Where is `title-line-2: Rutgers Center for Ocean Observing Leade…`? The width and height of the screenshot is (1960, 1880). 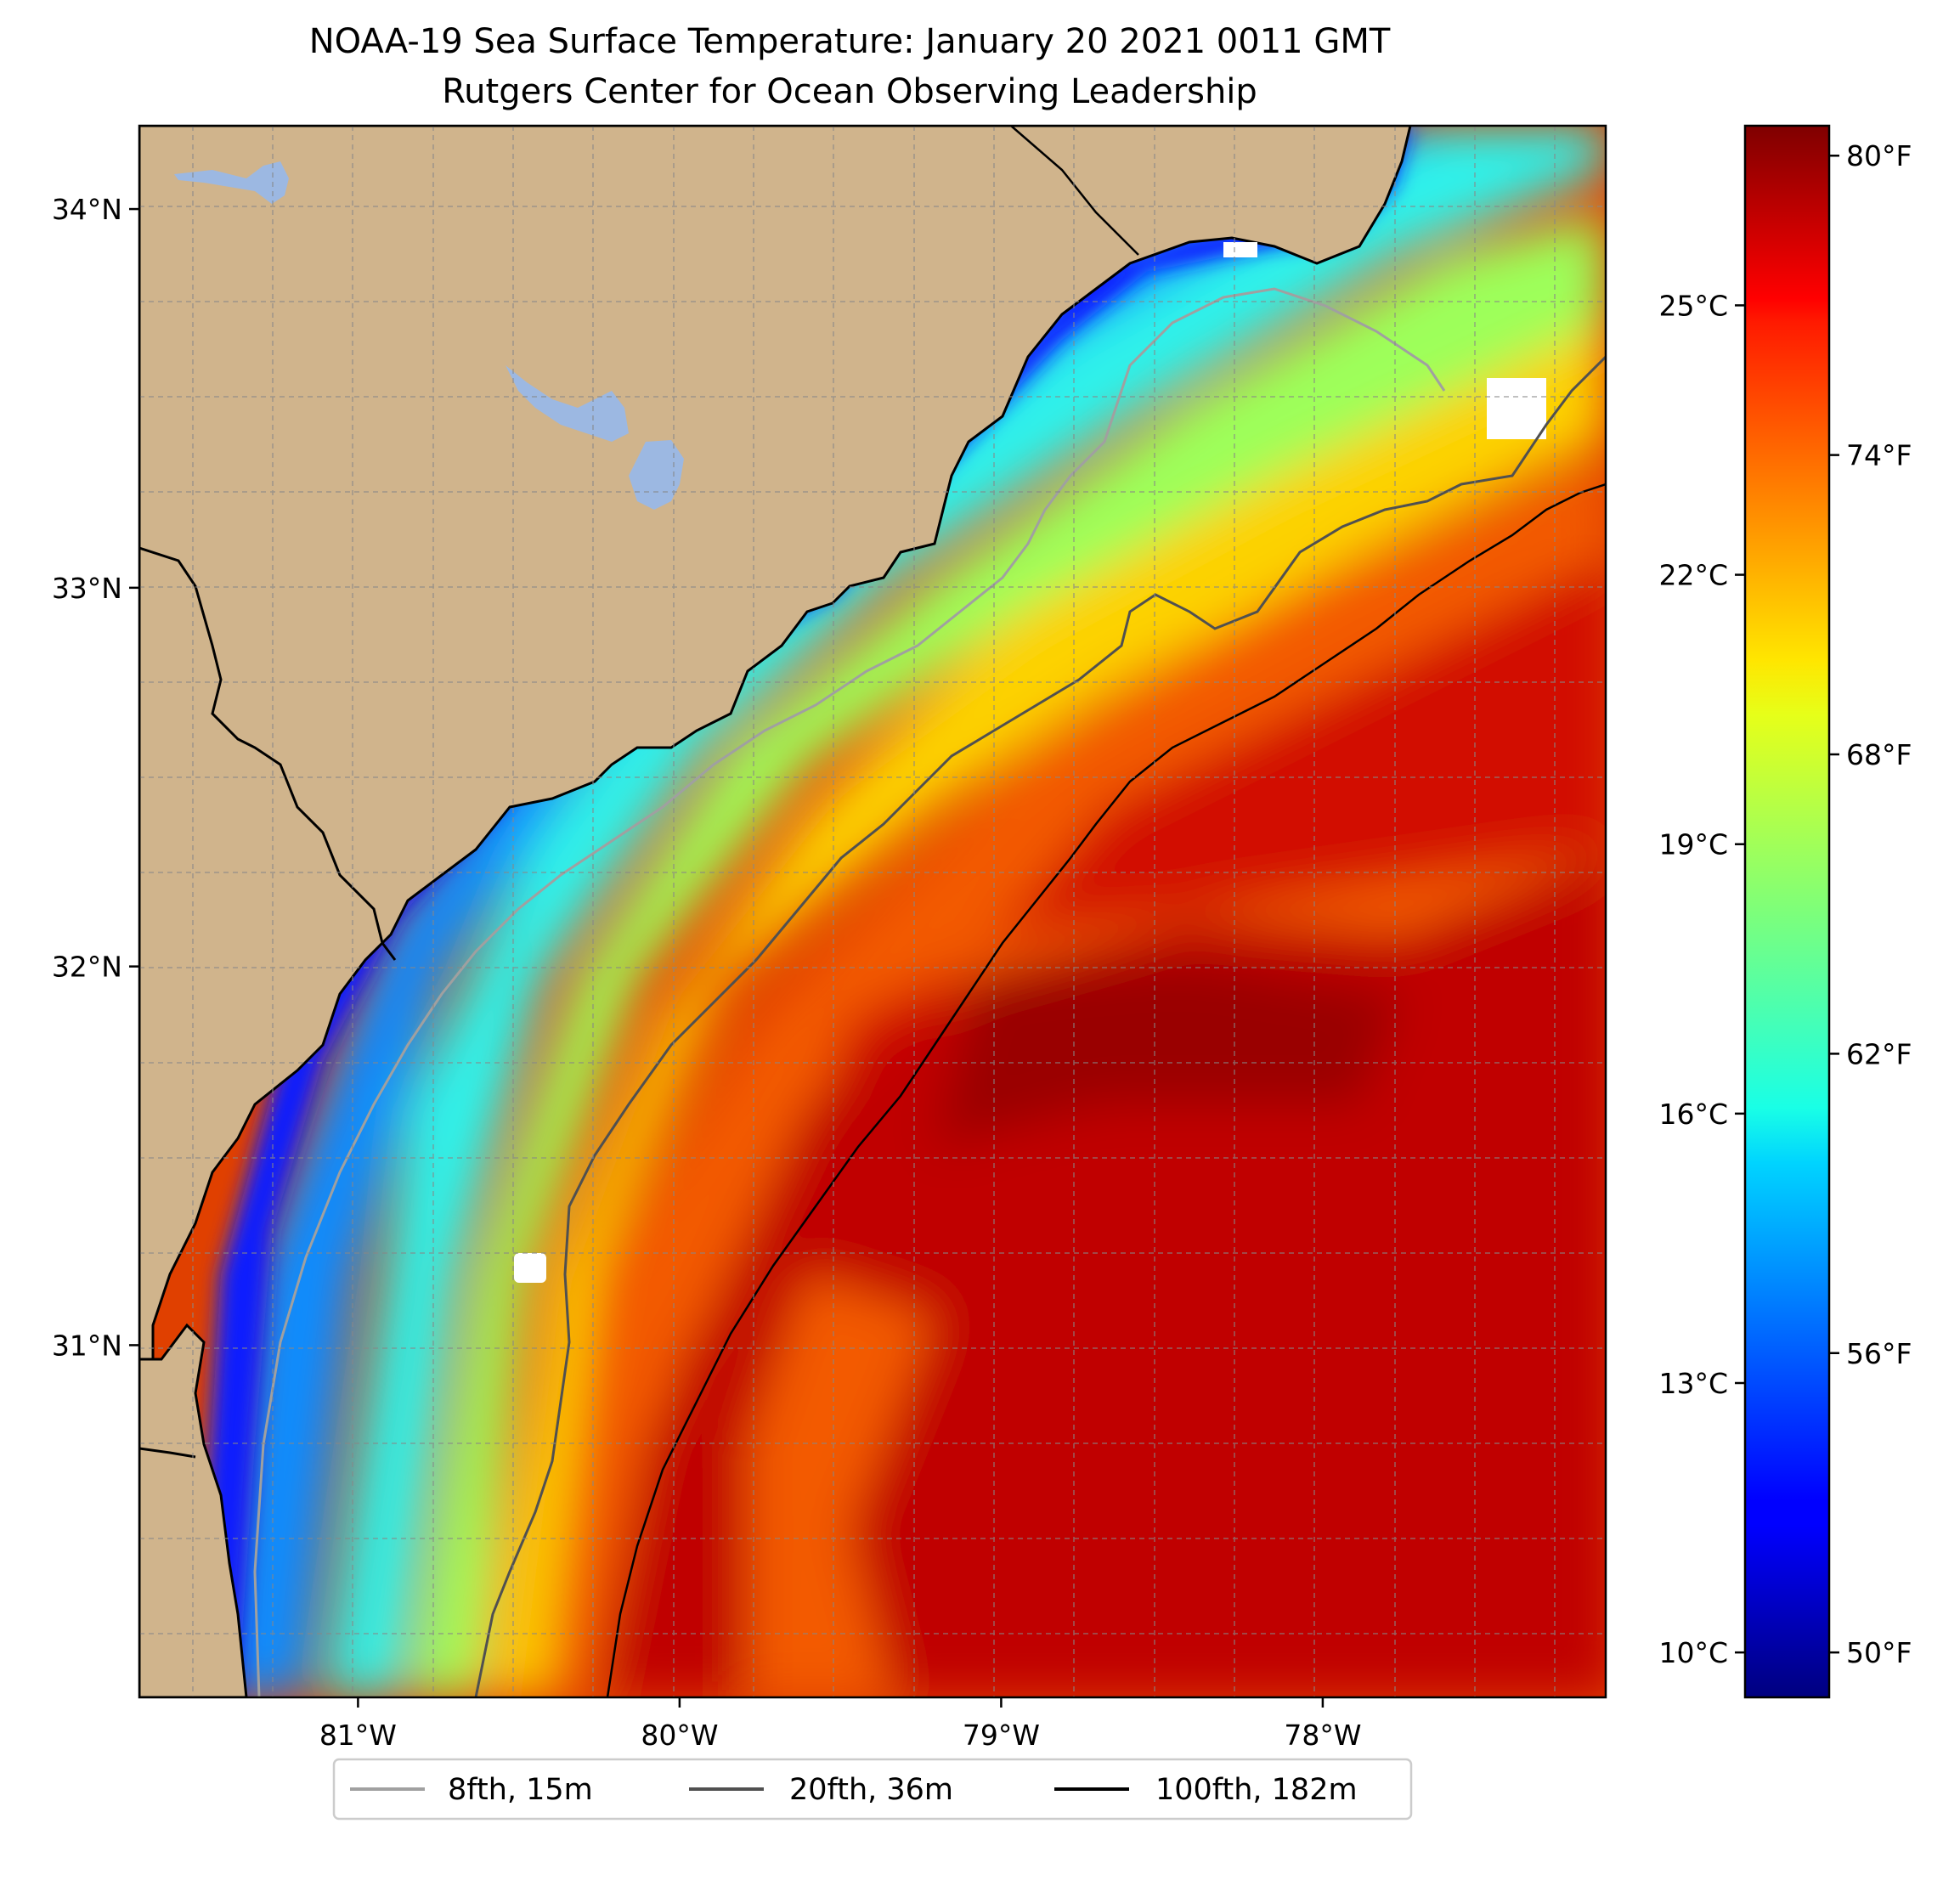
title-line-2: Rutgers Center for Ocean Observing Leade… is located at coordinates (850, 92).